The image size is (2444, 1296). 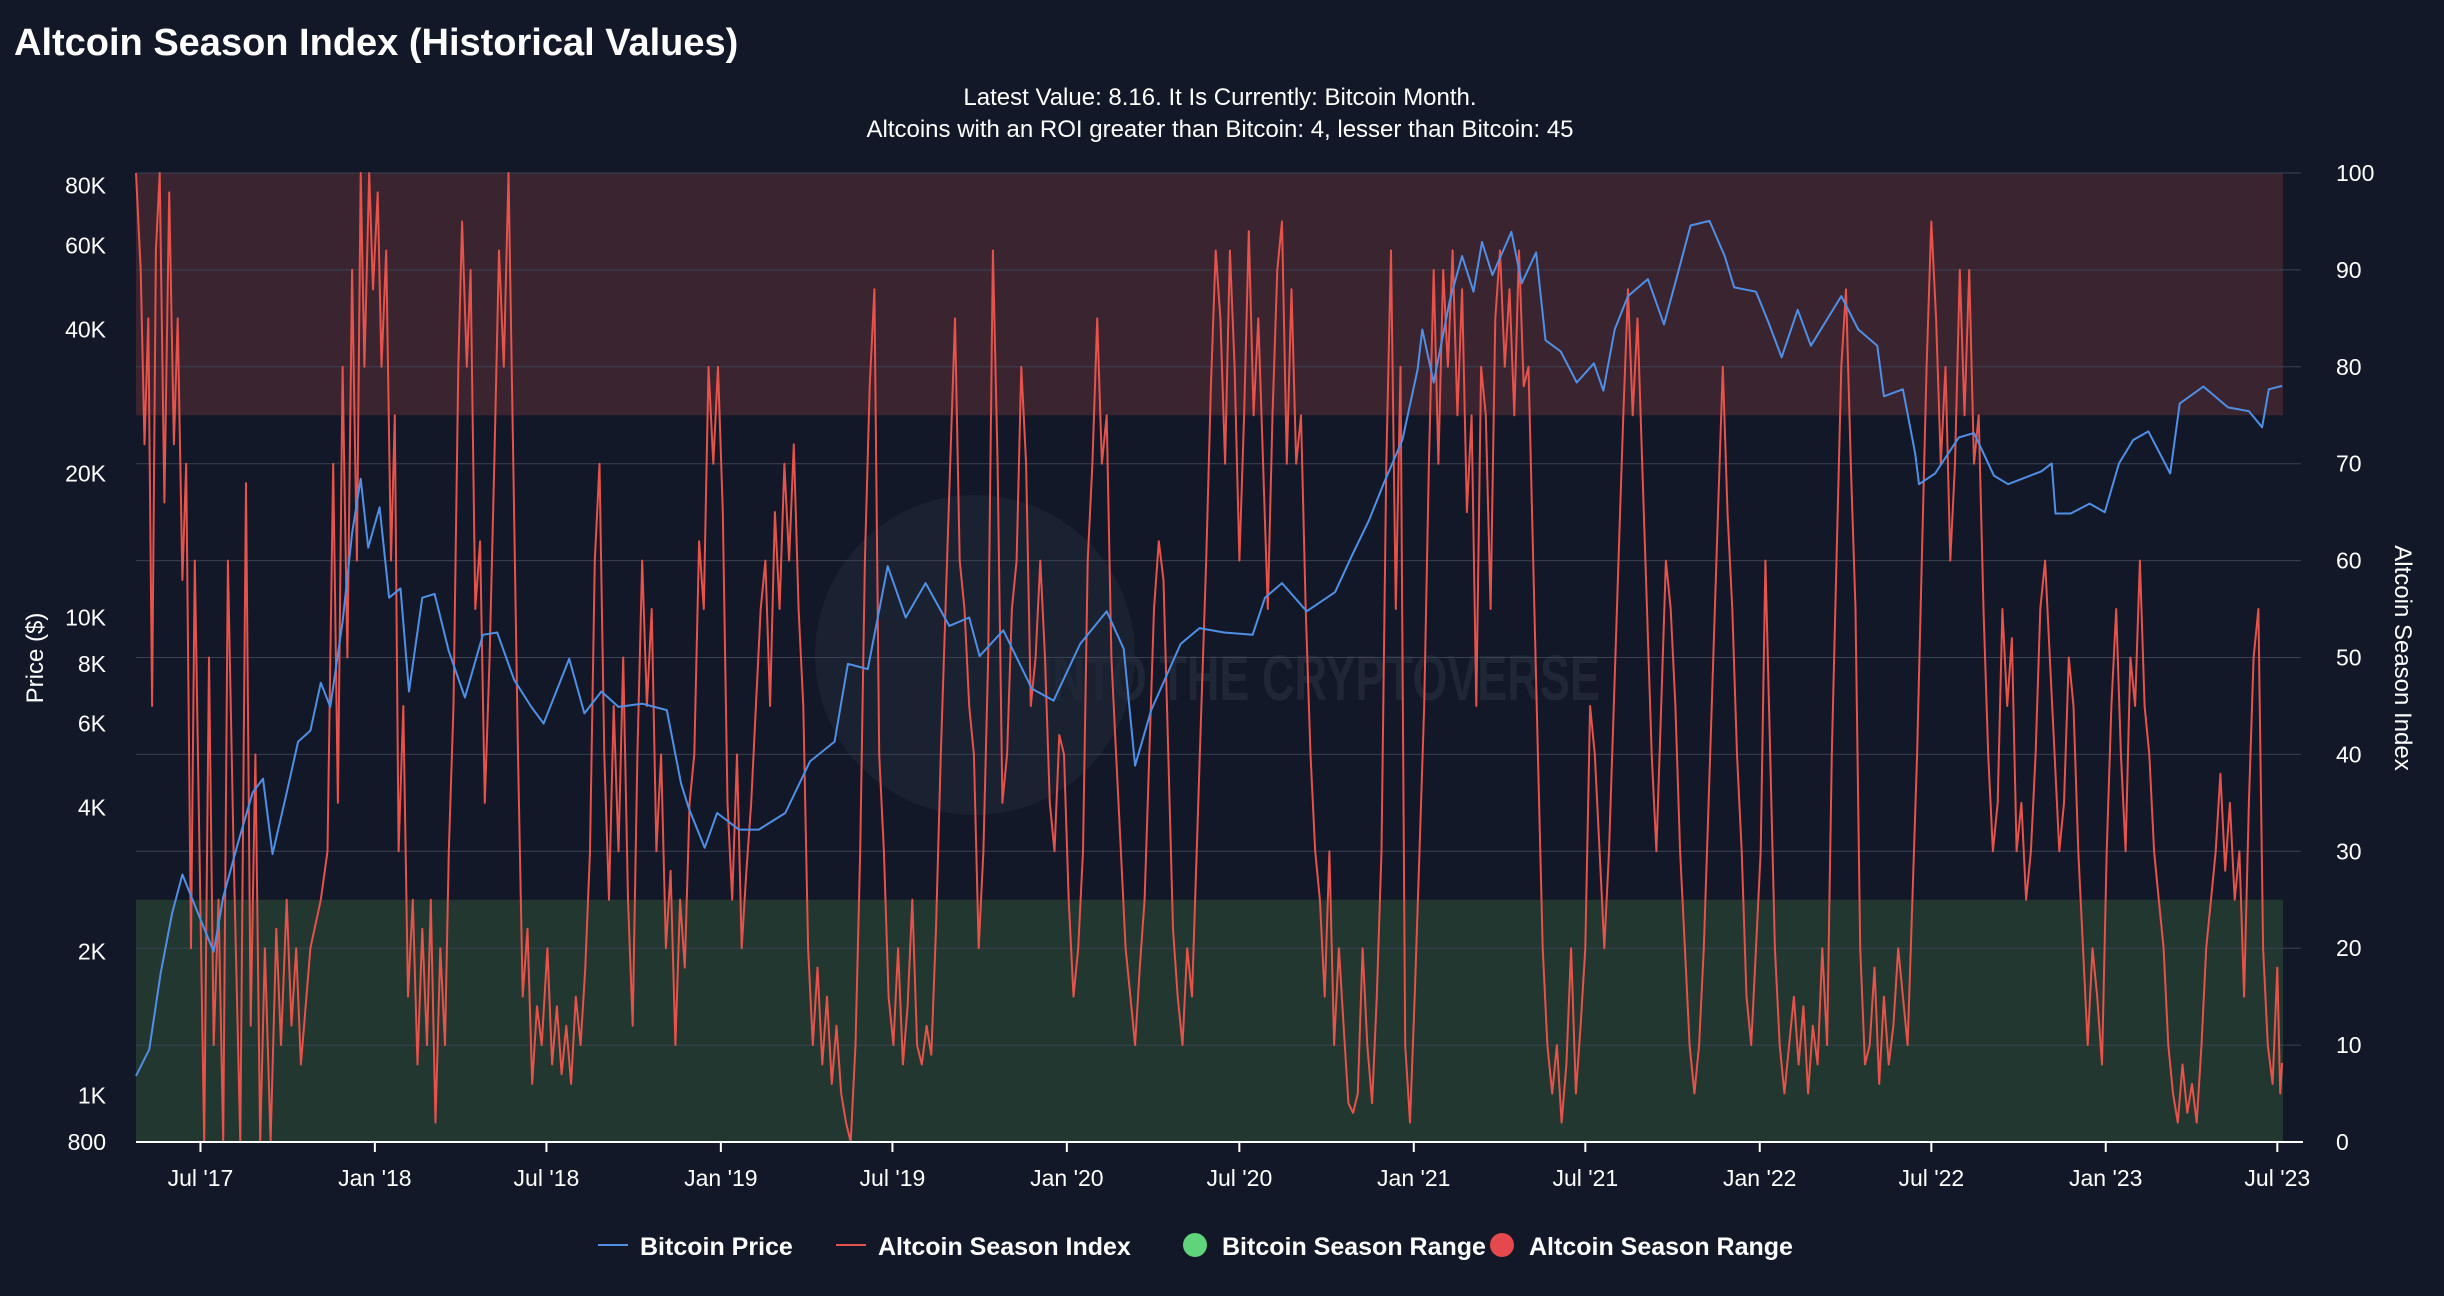 I want to click on y-left-tick-label: 10K, so click(x=86, y=617).